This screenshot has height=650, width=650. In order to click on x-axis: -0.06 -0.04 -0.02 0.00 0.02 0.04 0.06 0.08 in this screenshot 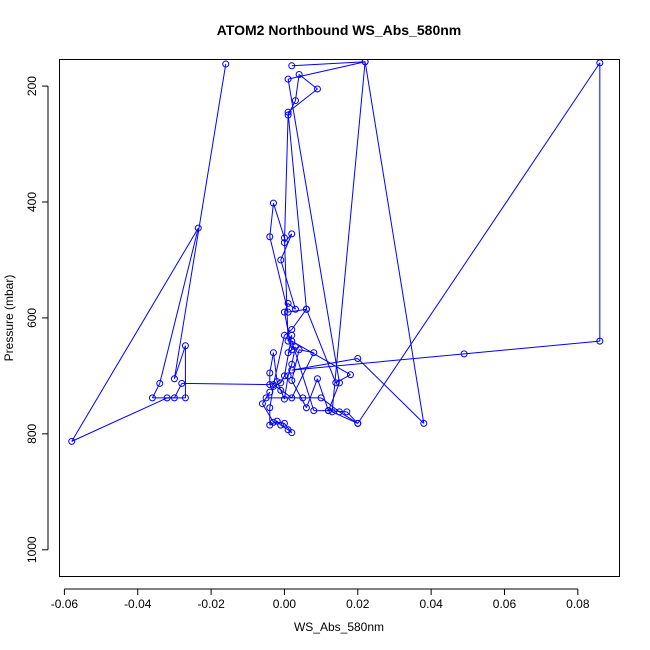, I will do `click(320, 599)`.